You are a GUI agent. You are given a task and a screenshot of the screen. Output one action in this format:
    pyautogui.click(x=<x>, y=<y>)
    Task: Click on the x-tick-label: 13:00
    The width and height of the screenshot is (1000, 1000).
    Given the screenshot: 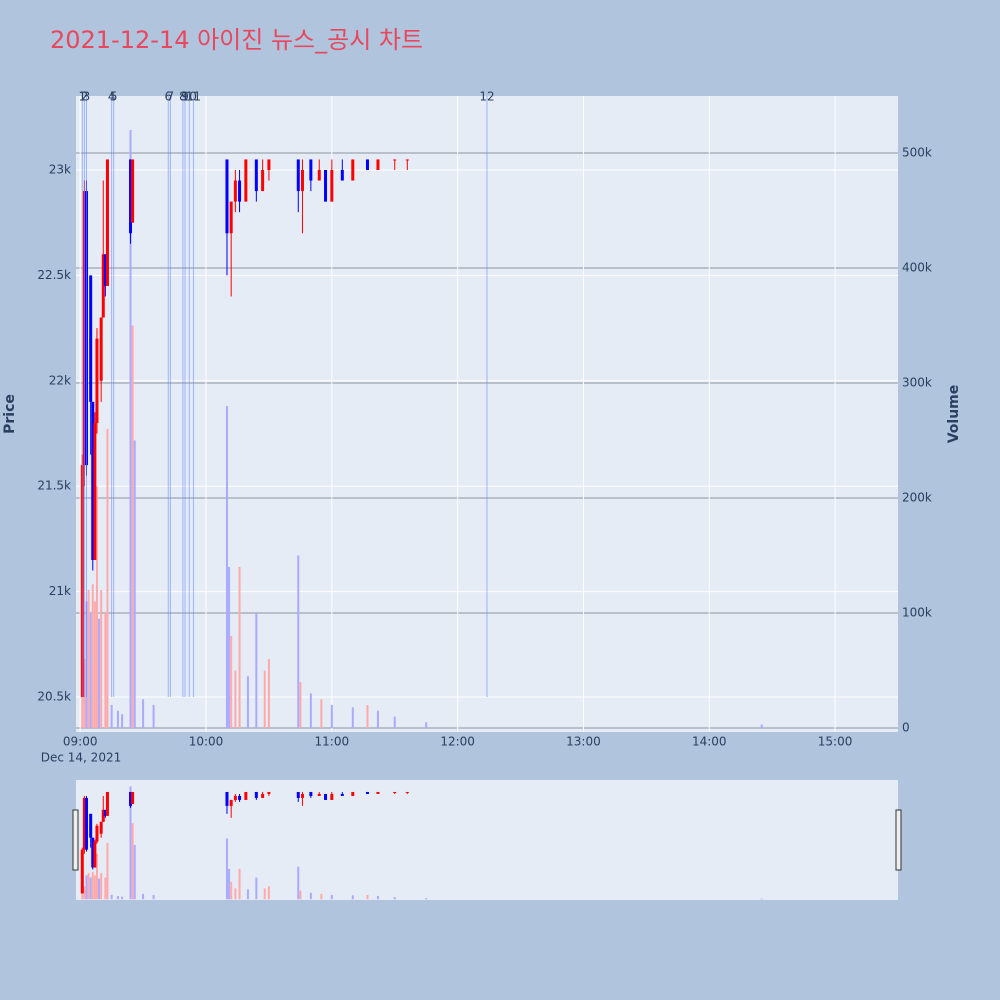 What is the action you would take?
    pyautogui.click(x=583, y=742)
    